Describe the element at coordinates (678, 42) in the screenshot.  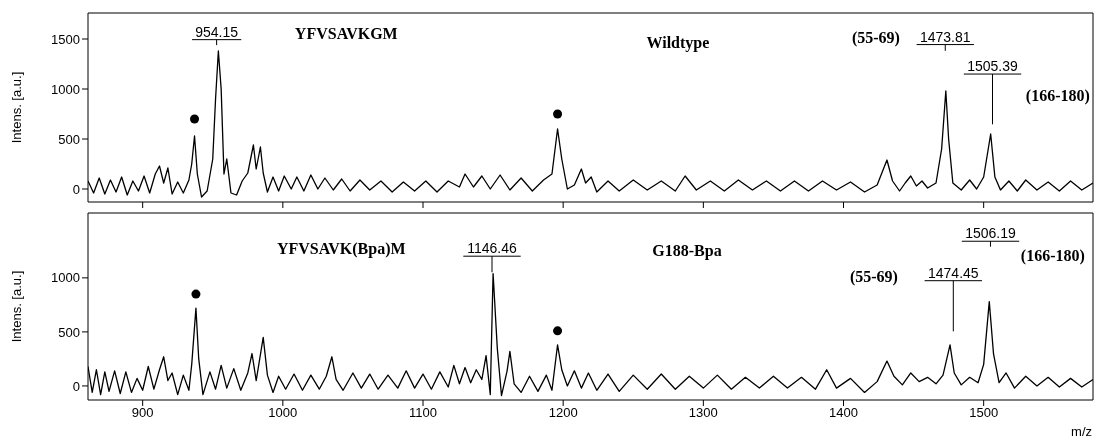
I see `annotation: Wildtype` at that location.